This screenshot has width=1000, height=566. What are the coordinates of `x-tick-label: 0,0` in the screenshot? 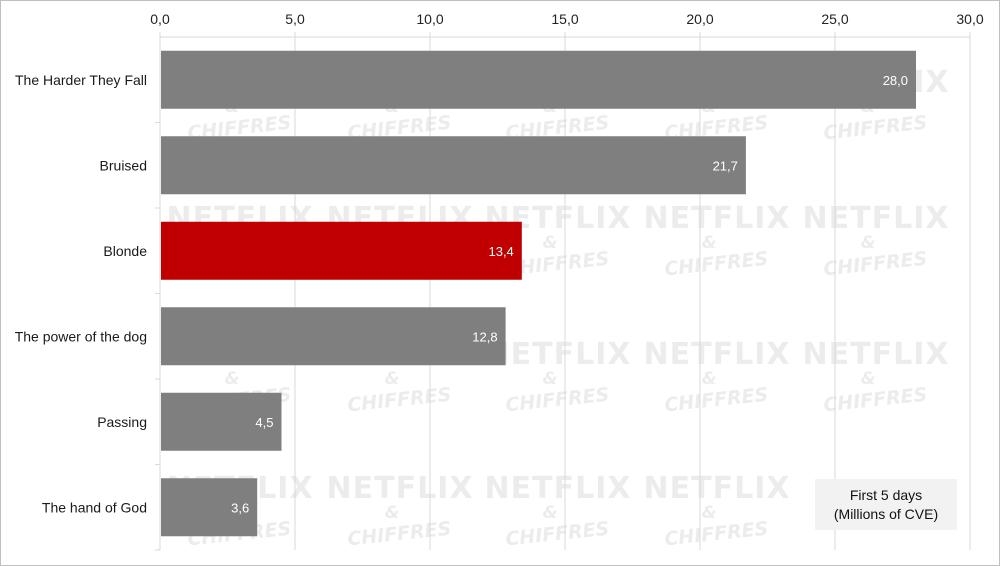 It's located at (160, 19).